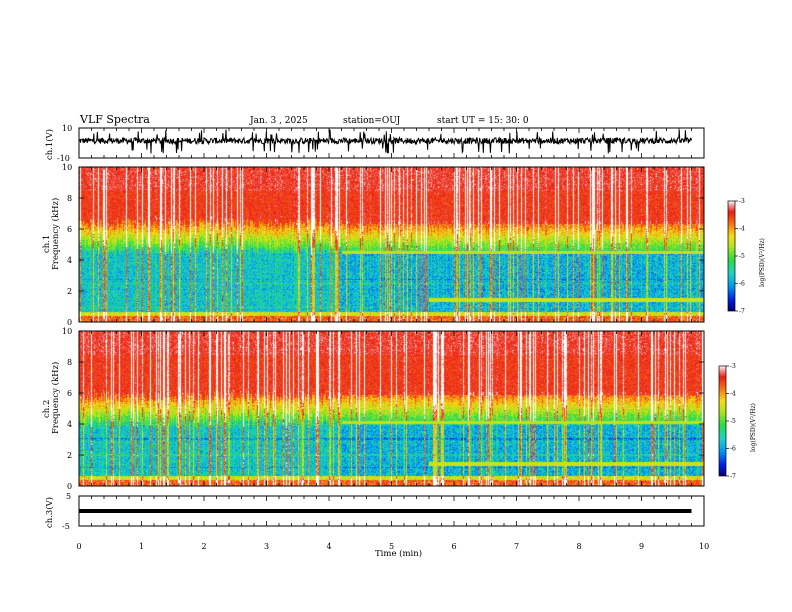  Describe the element at coordinates (753, 427) in the screenshot. I see `ch2-colorbar-label: log(PSD)(V²/Hz)` at that location.